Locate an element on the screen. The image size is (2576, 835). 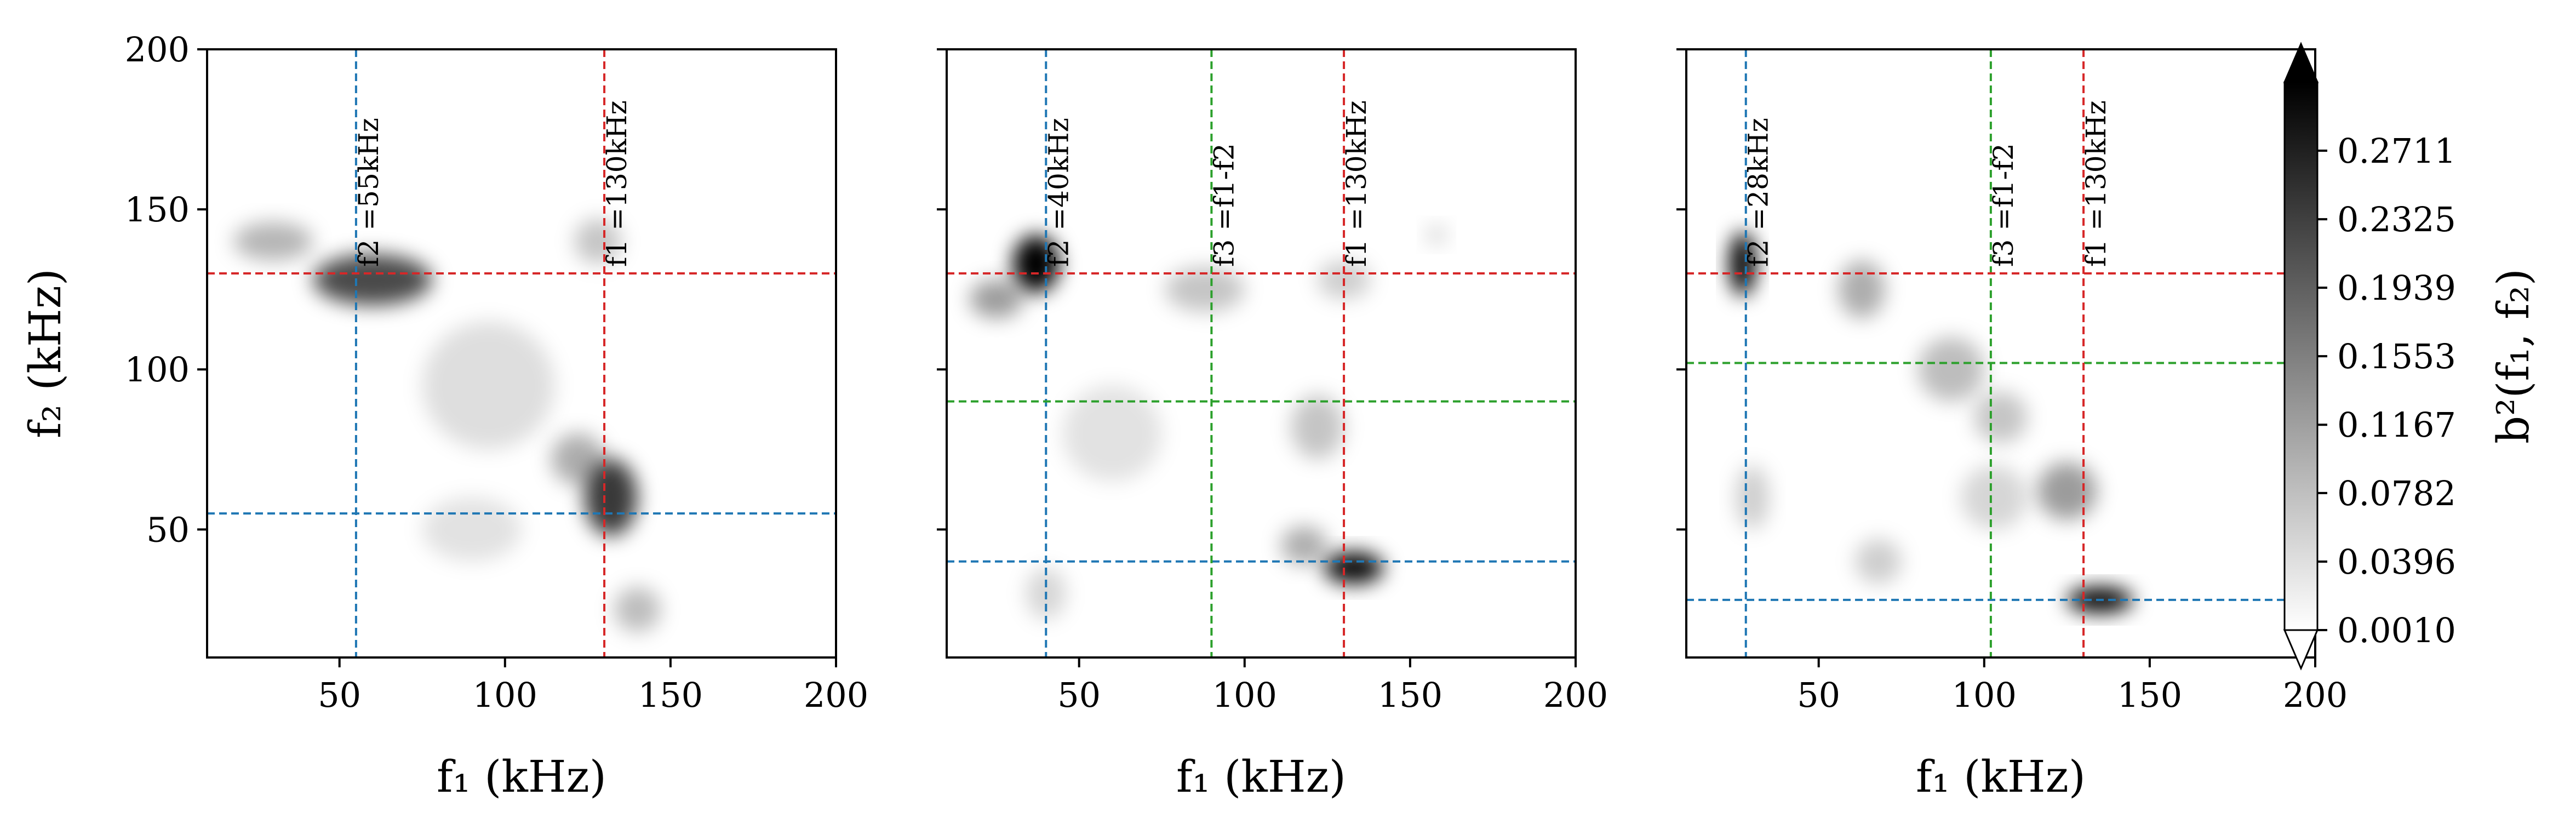
colorbar-label: b²(f₁, f₂) is located at coordinates (2513, 356).